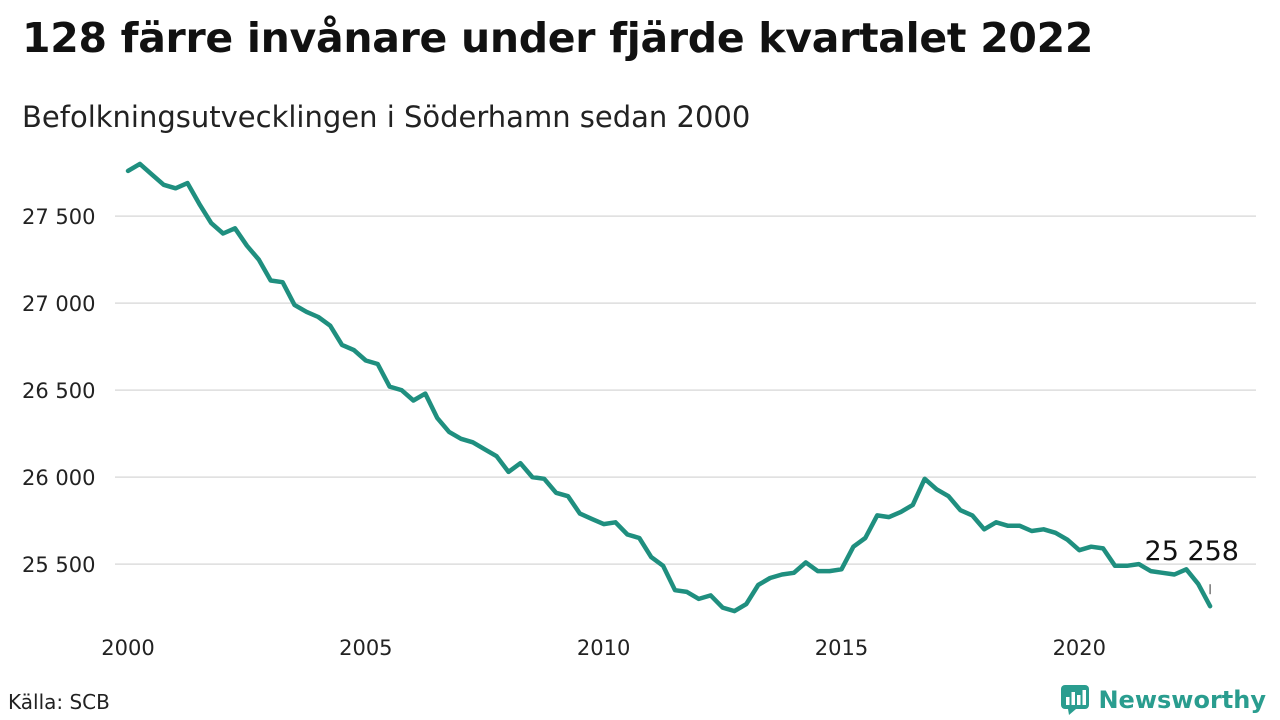 The width and height of the screenshot is (1280, 720). I want to click on x-tick-label: 2015, so click(841, 648).